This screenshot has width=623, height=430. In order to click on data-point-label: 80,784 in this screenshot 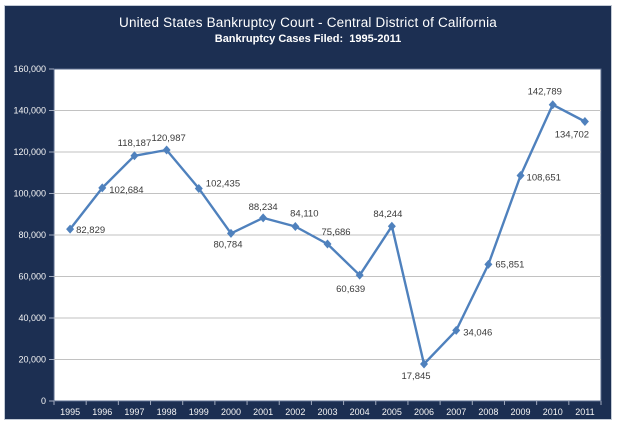, I will do `click(227, 244)`.